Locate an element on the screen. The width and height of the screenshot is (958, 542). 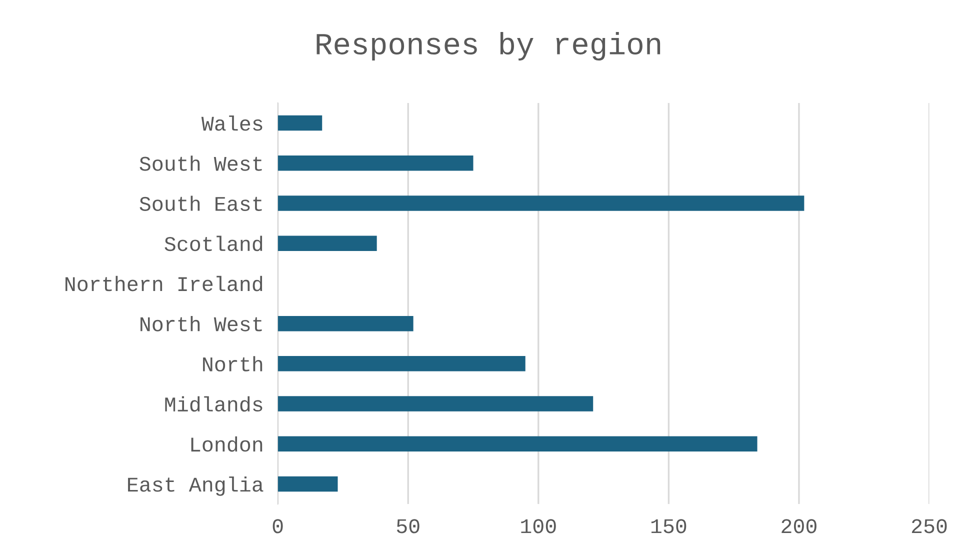
x-tick-label: 100 is located at coordinates (538, 526).